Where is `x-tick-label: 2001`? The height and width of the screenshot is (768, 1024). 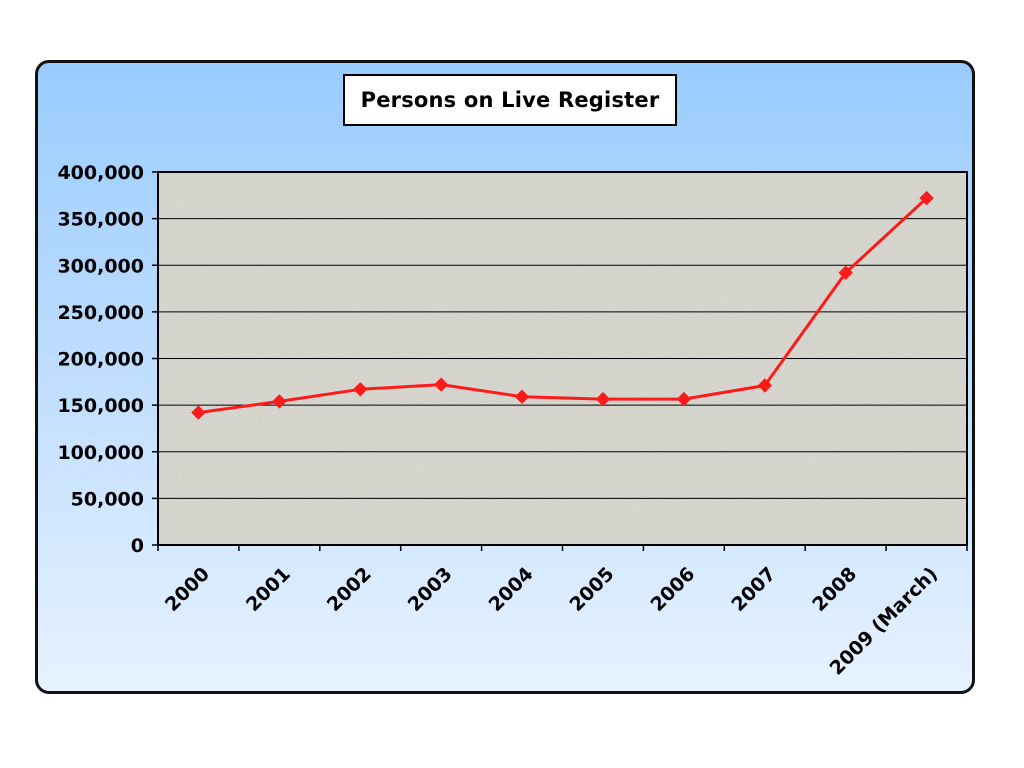 x-tick-label: 2001 is located at coordinates (268, 589).